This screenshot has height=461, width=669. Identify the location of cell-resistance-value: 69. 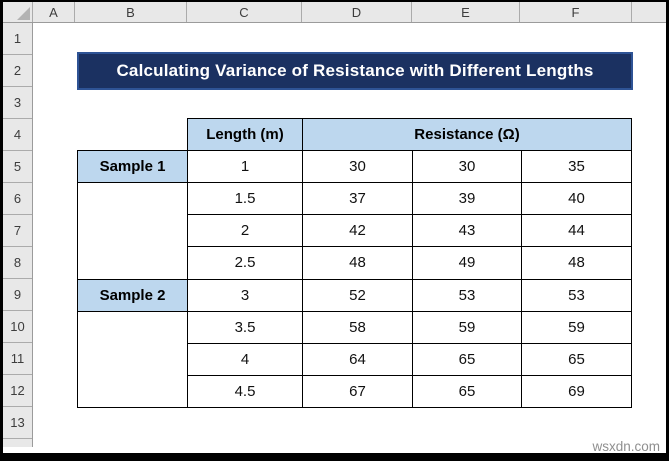
(576, 391).